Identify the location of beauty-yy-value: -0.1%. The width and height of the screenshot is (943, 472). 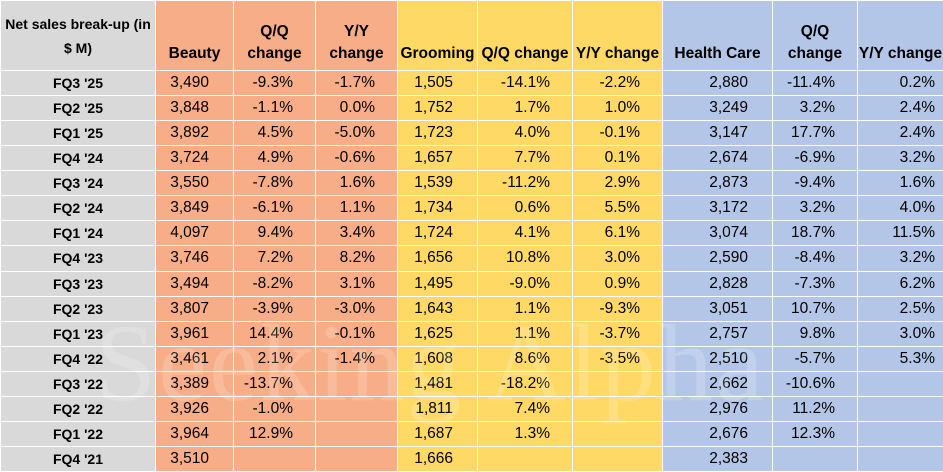
(356, 333).